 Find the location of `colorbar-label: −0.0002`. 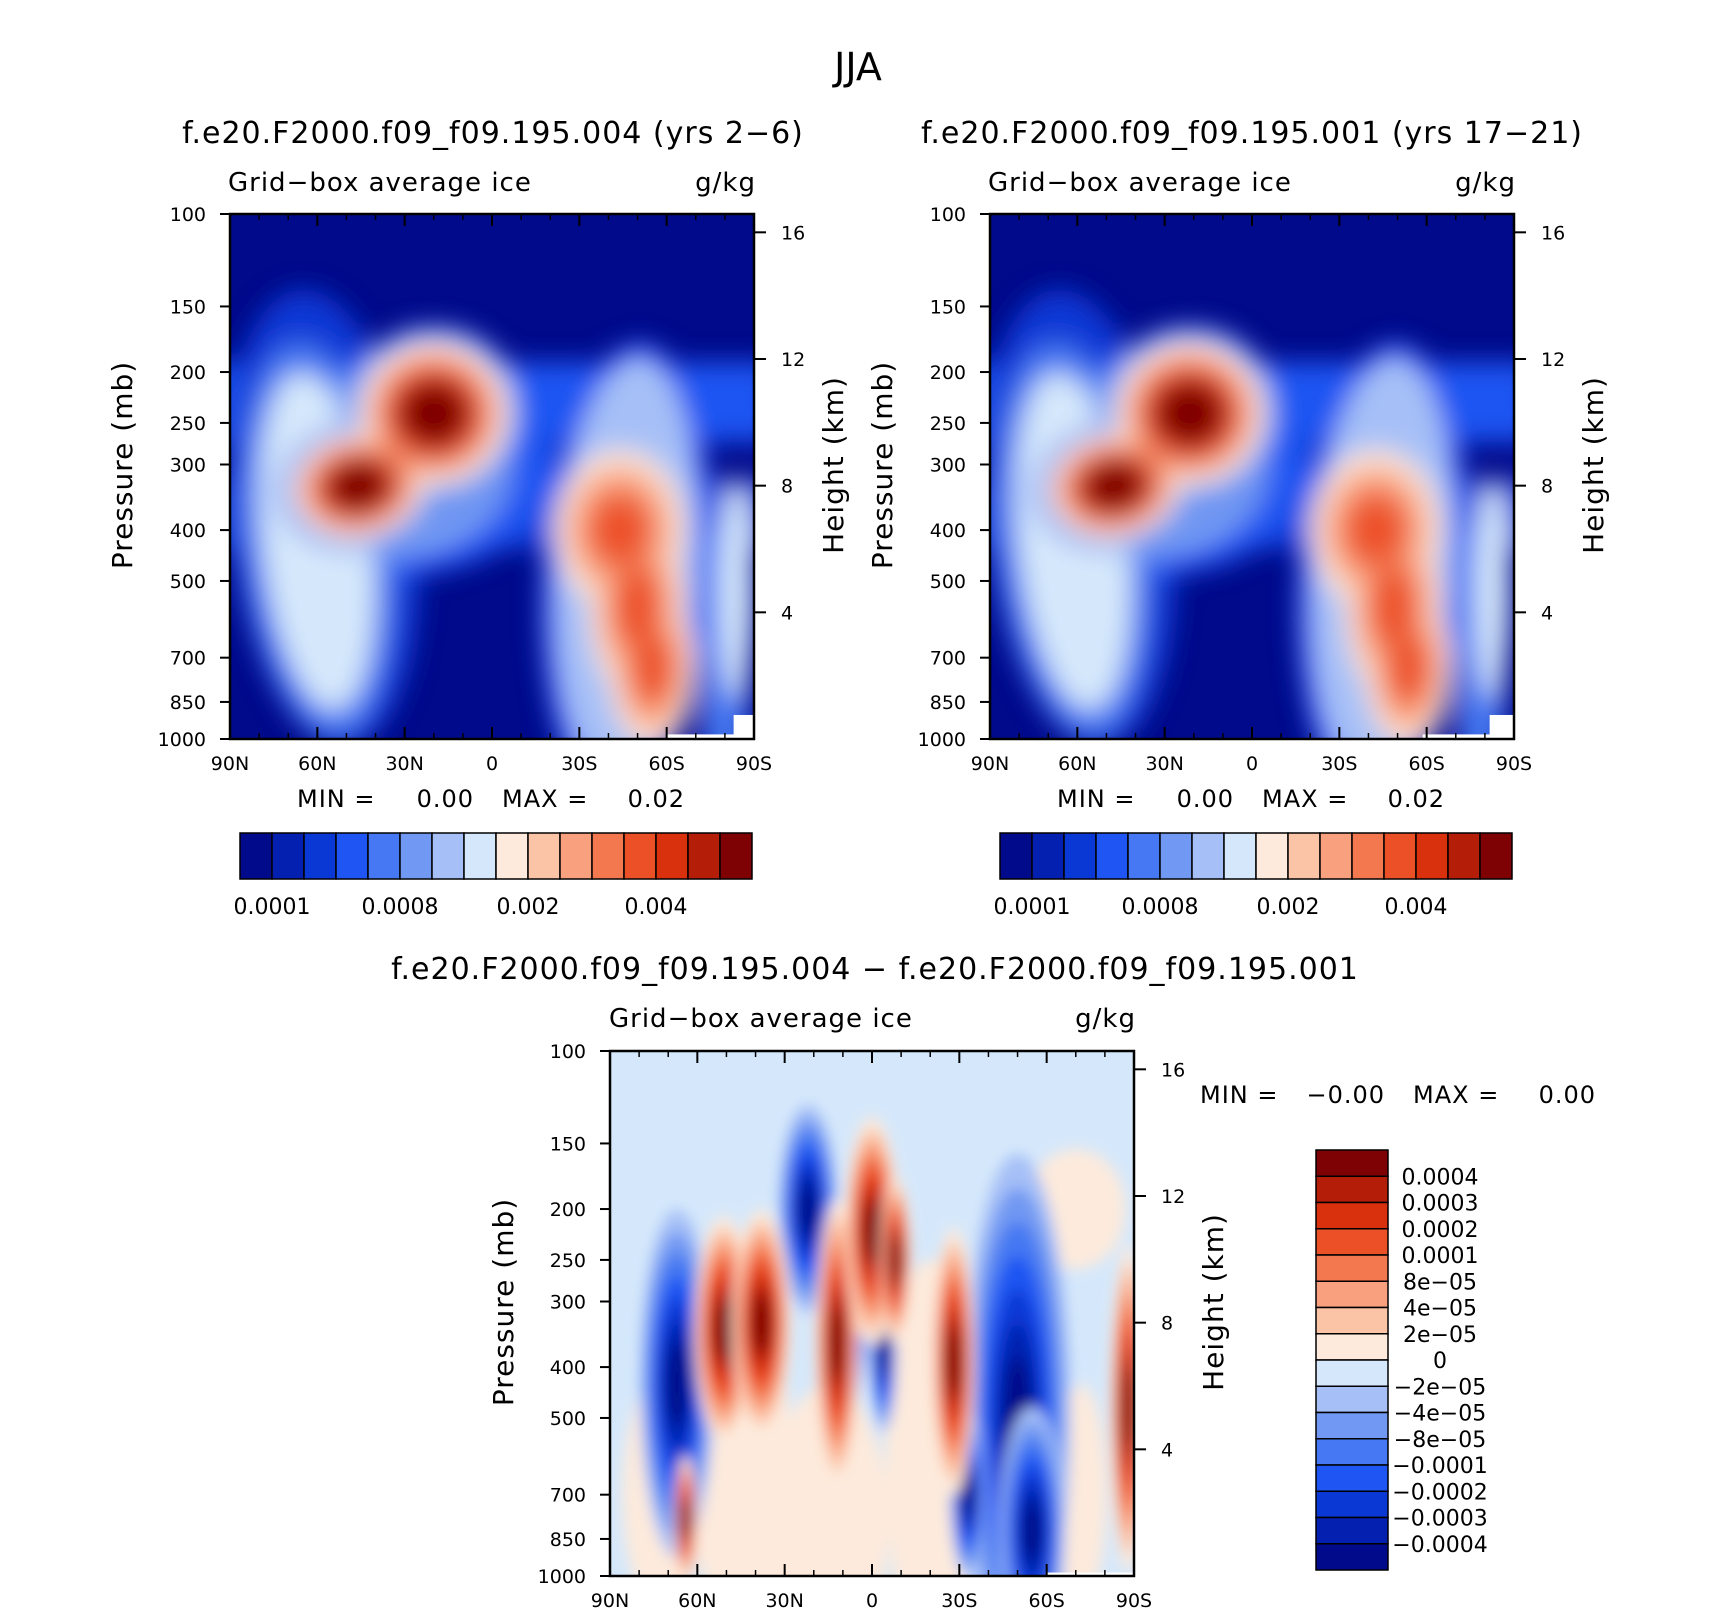

colorbar-label: −0.0002 is located at coordinates (1439, 1492).